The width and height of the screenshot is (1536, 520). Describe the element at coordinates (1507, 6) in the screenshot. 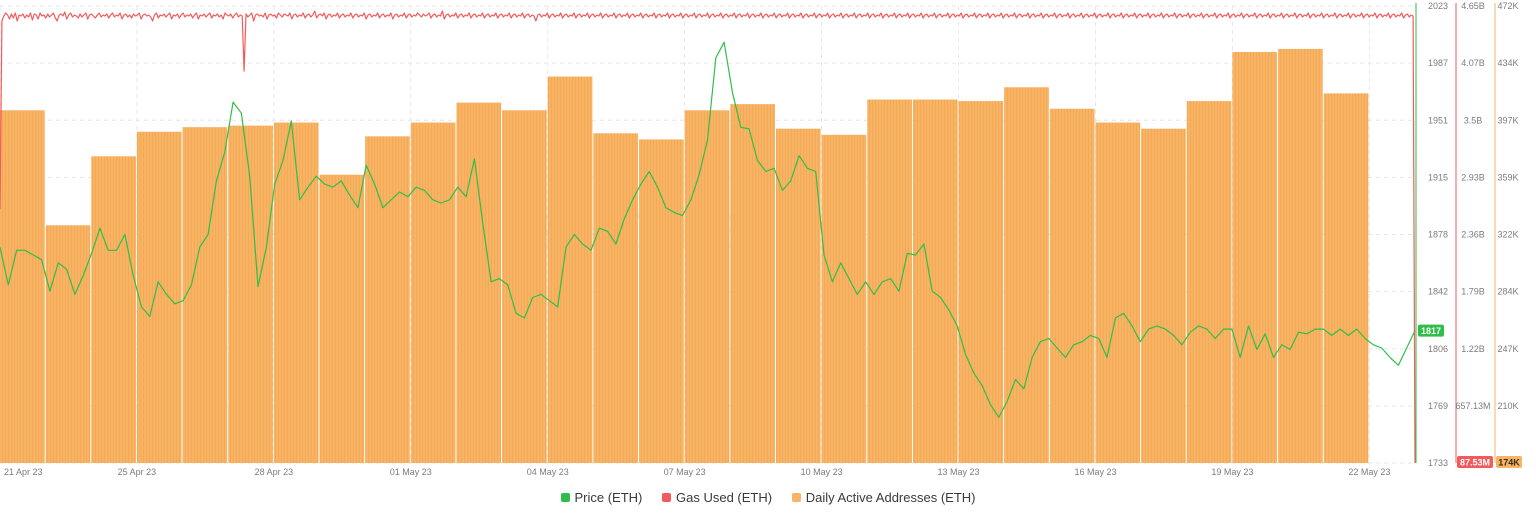

I see `y-tick-label: 472K` at that location.